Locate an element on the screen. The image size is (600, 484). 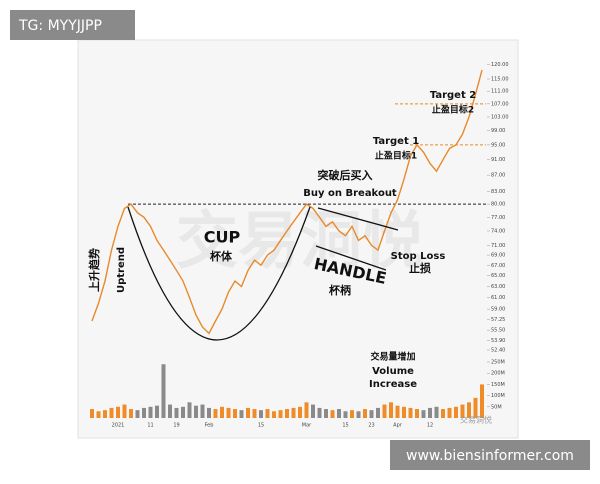
annotation: Volume is located at coordinates (393, 371).